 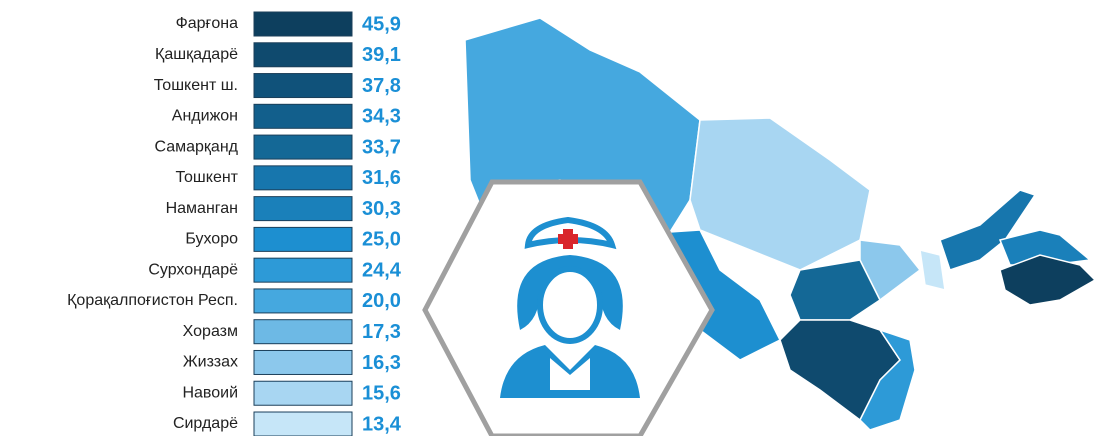 I want to click on value-label: 39,1, so click(x=381, y=55).